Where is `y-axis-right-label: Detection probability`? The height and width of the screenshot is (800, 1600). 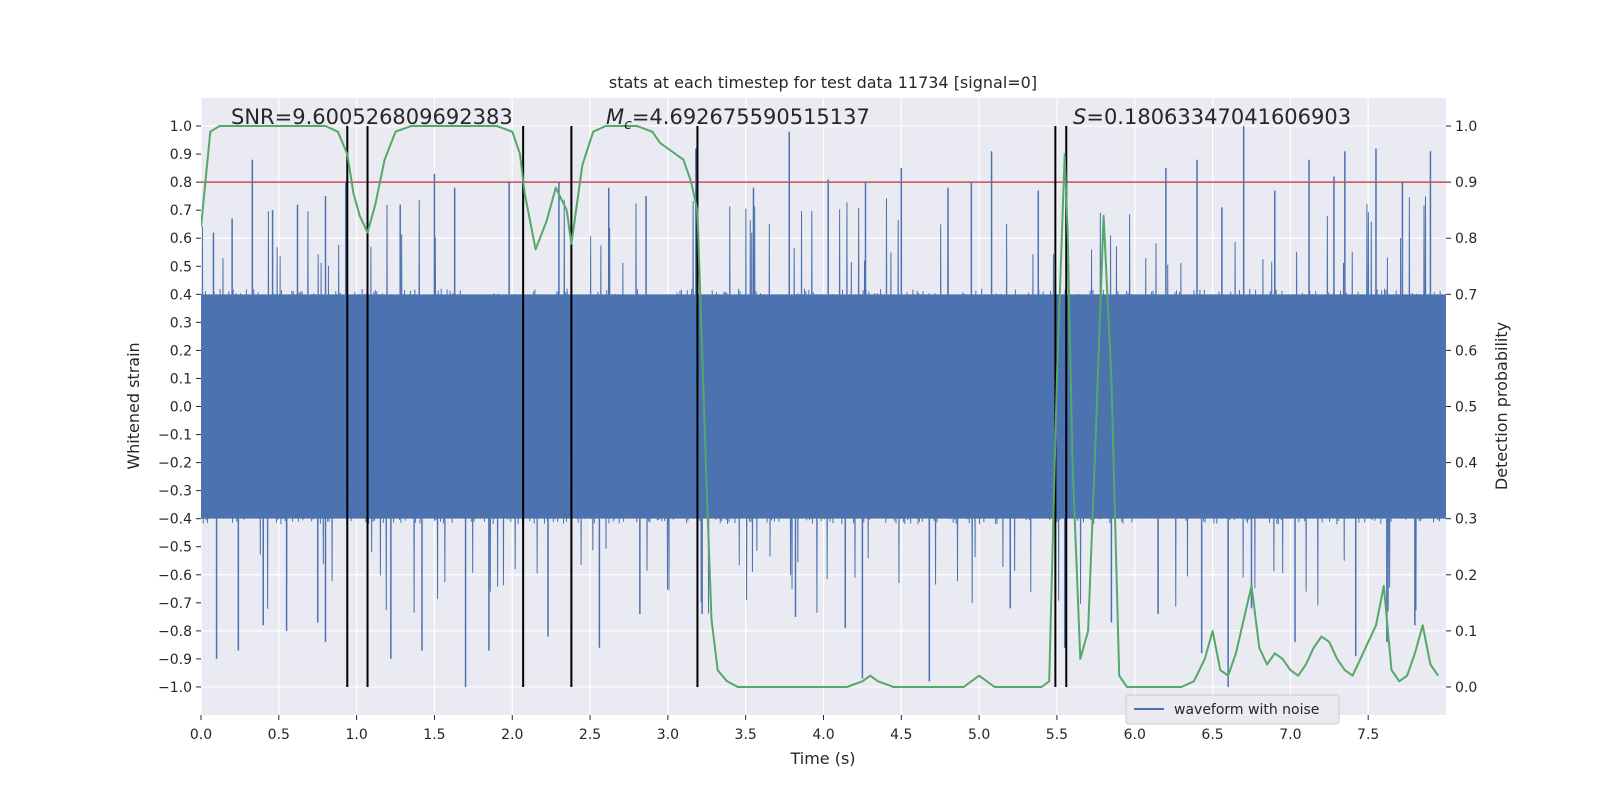
y-axis-right-label: Detection probability is located at coordinates (1501, 406).